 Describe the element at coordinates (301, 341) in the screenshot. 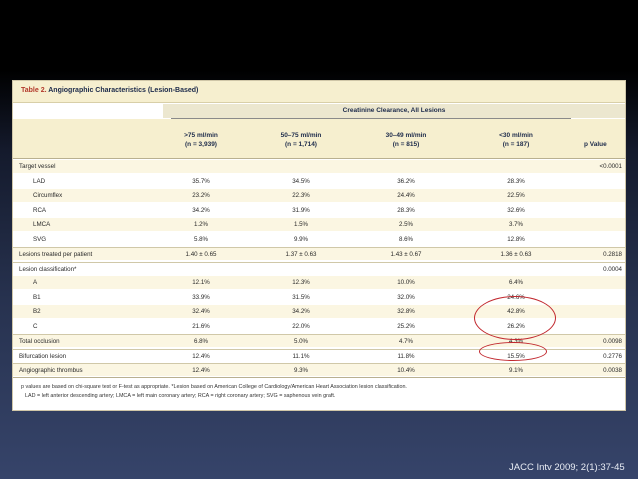

I see `table-cell: 5.0%` at that location.